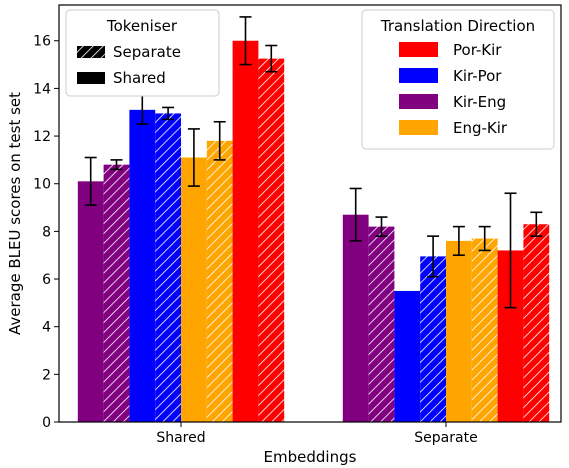 This screenshot has height=468, width=569. Describe the element at coordinates (42, 185) in the screenshot. I see `y-tick-label: 10` at that location.